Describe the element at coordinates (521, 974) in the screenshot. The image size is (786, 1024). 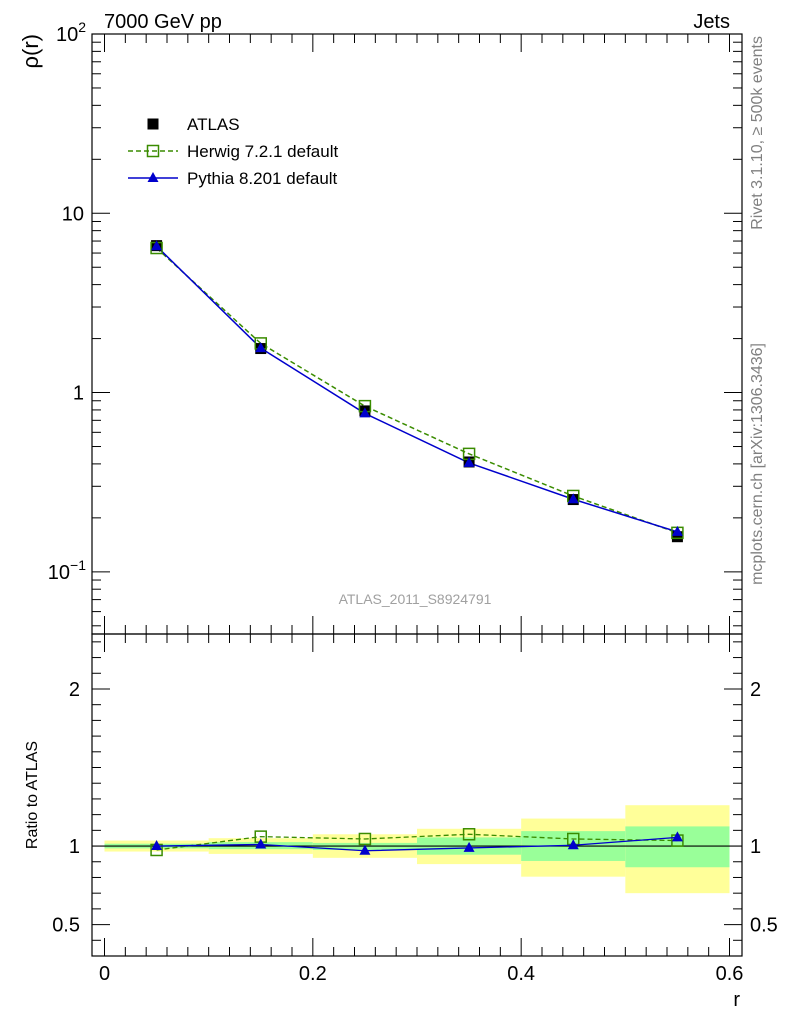
I see `x-tick-label: 0.4` at that location.